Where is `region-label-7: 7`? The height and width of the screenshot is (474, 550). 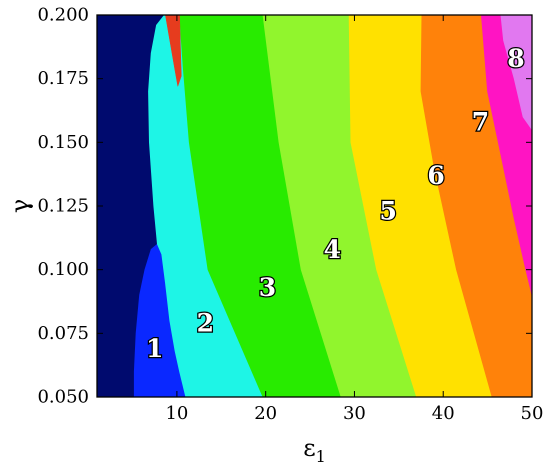
region-label-7: 7 is located at coordinates (480, 122).